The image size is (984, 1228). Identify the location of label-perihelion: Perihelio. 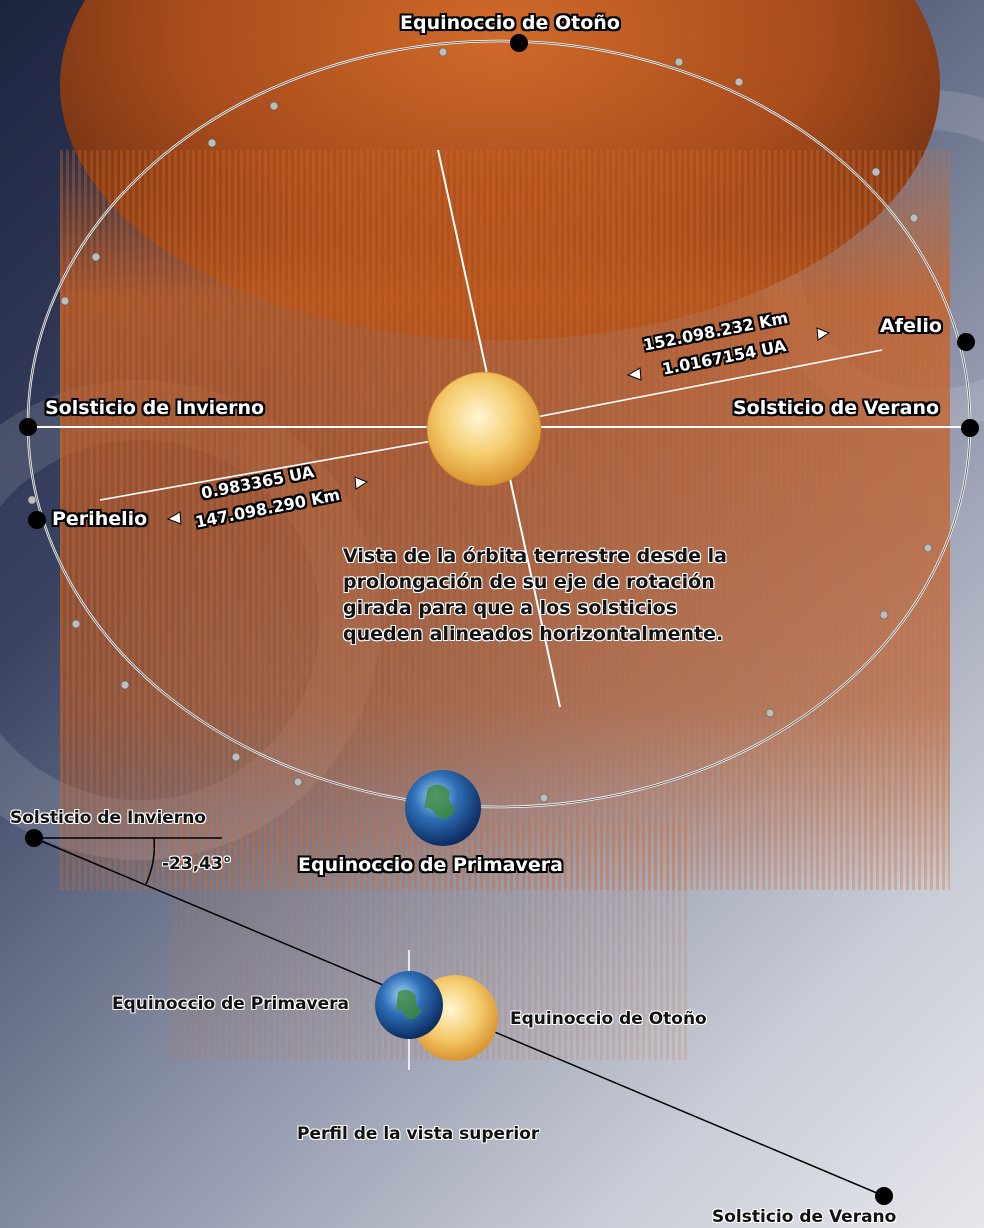
(100, 519).